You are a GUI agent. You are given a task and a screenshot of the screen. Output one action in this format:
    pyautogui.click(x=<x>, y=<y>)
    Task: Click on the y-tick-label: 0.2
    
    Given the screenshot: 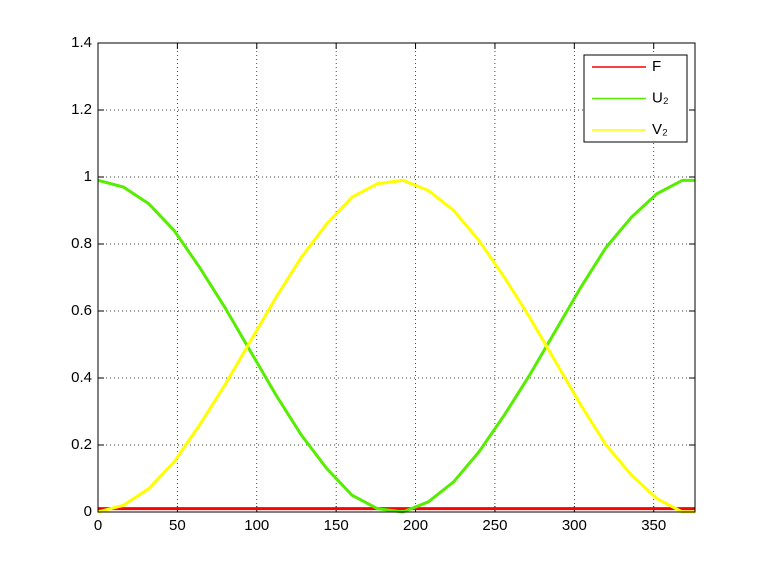 What is the action you would take?
    pyautogui.click(x=81, y=444)
    